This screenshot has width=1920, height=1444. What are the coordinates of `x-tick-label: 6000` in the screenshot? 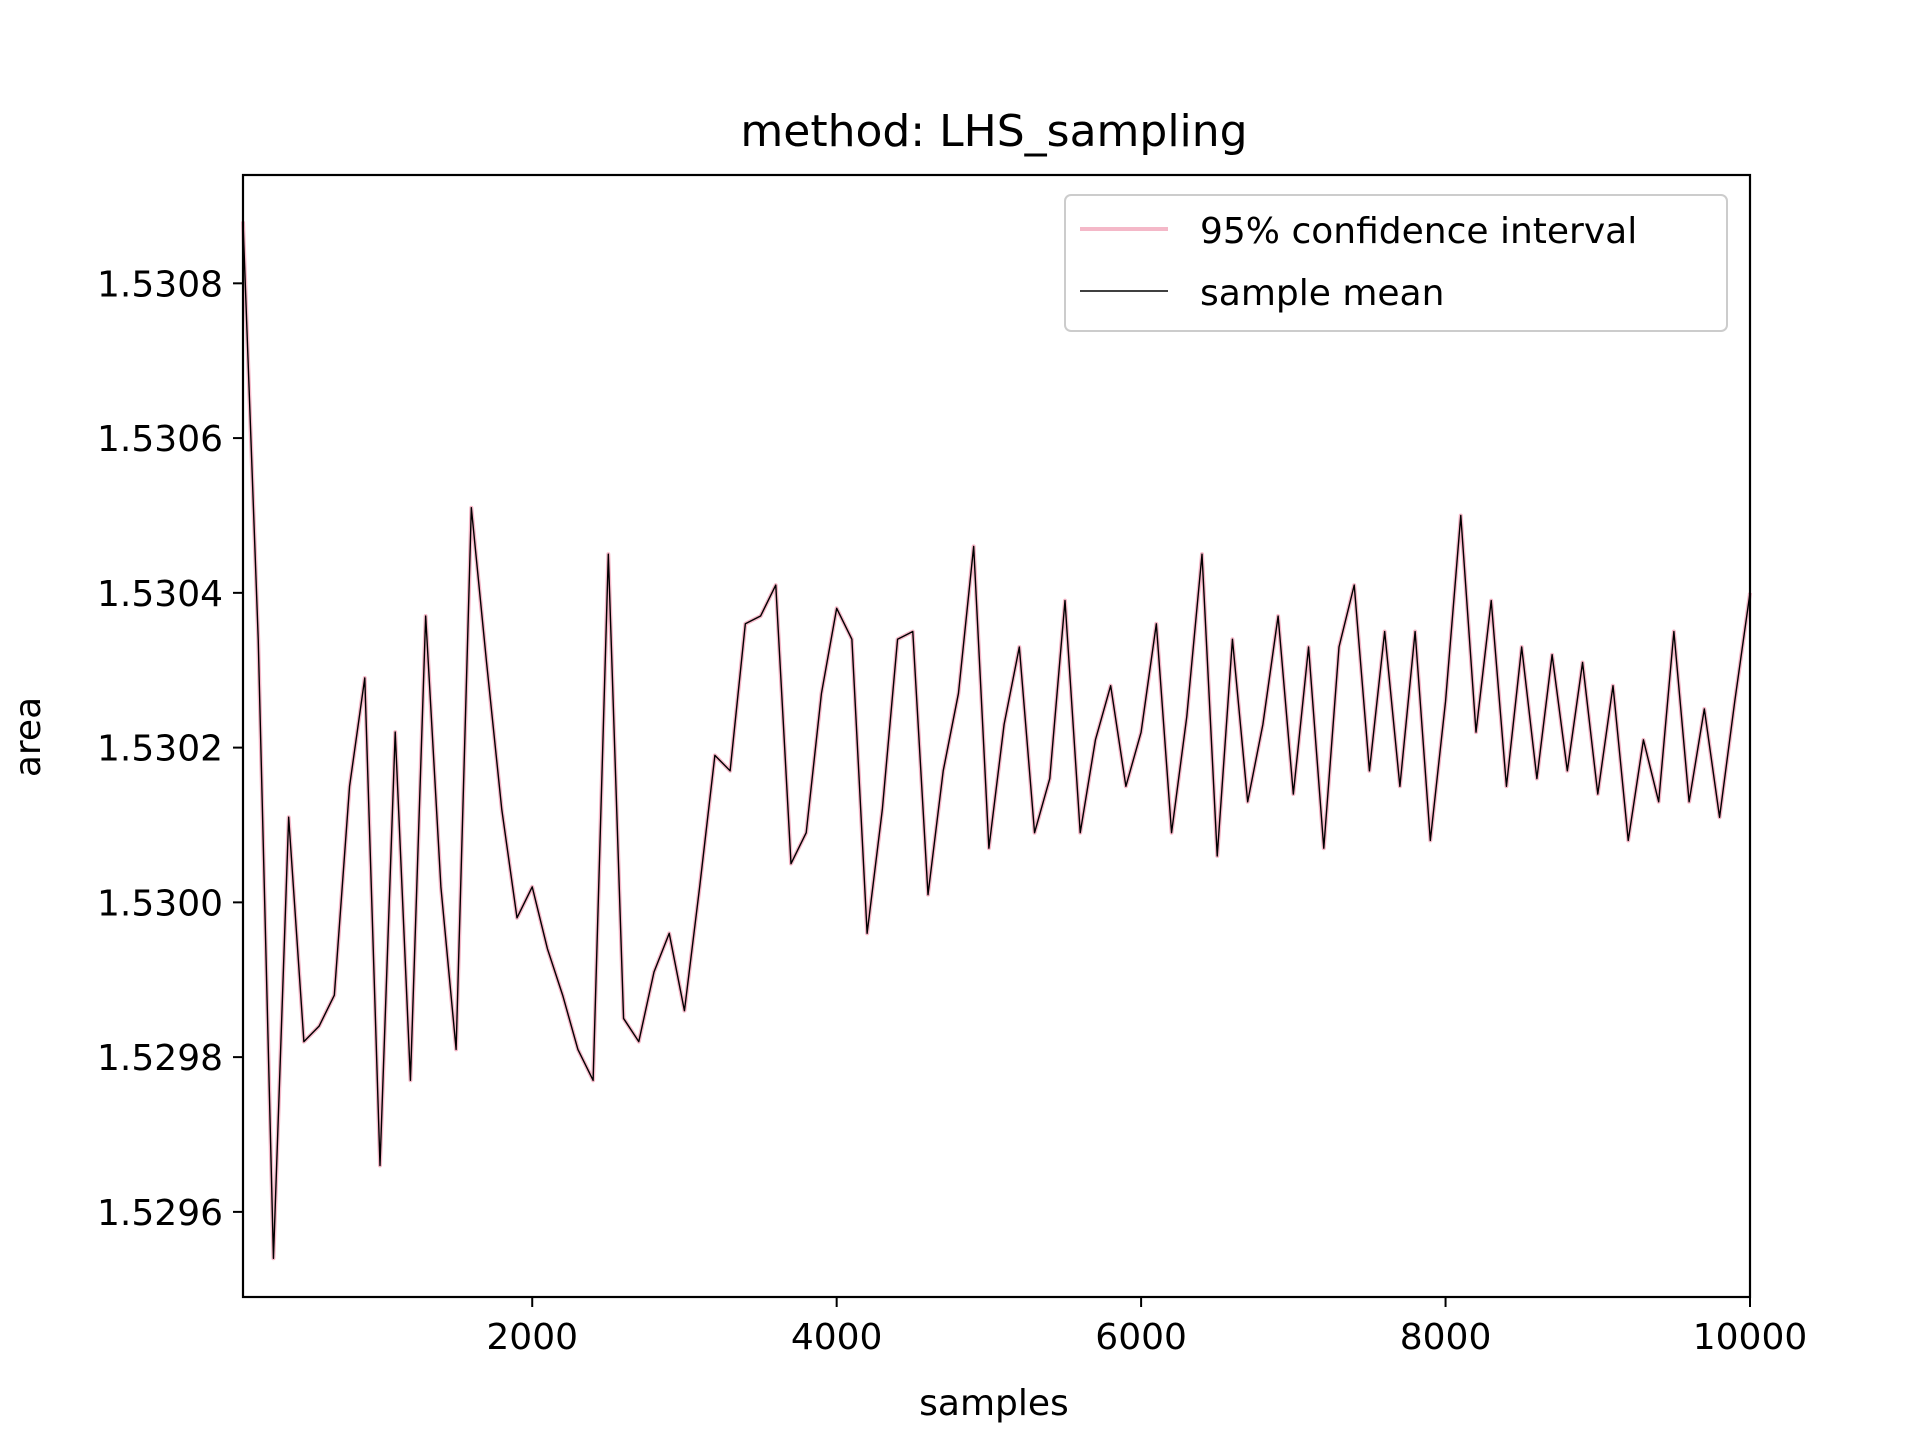 It's located at (1141, 1337).